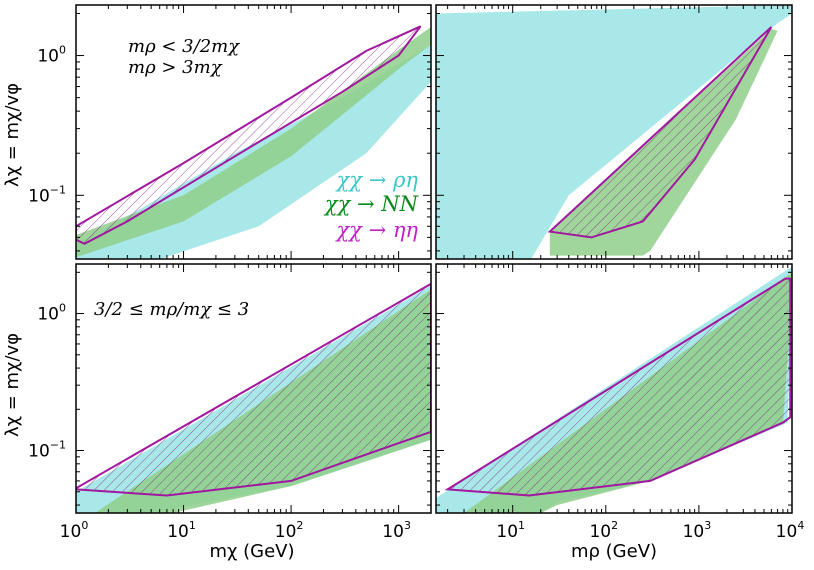 The image size is (814, 570). What do you see at coordinates (12, 135) in the screenshot?
I see `y-axis-label-top: λχ = mχ/vφ` at bounding box center [12, 135].